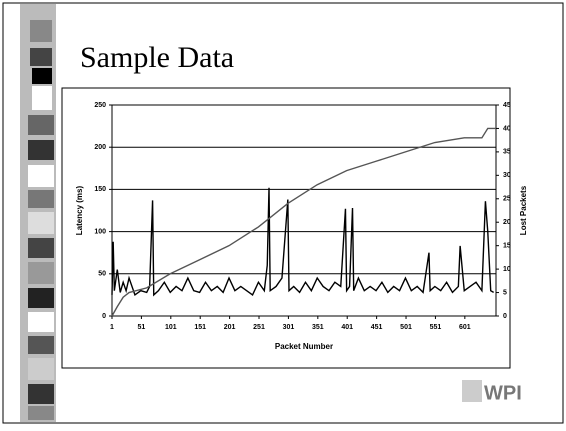  I want to click on slide-title: Sample Data, so click(157, 57).